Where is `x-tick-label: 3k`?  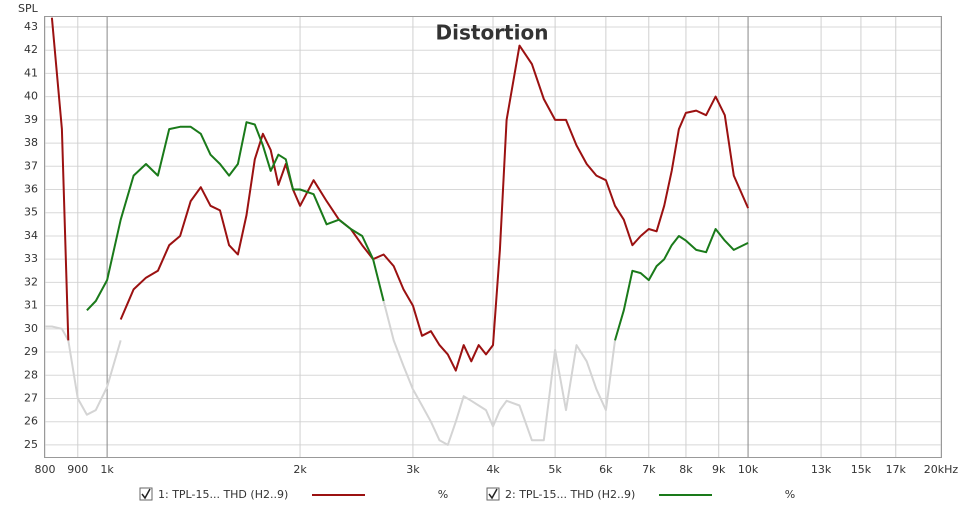
x-tick-label: 3k is located at coordinates (413, 469).